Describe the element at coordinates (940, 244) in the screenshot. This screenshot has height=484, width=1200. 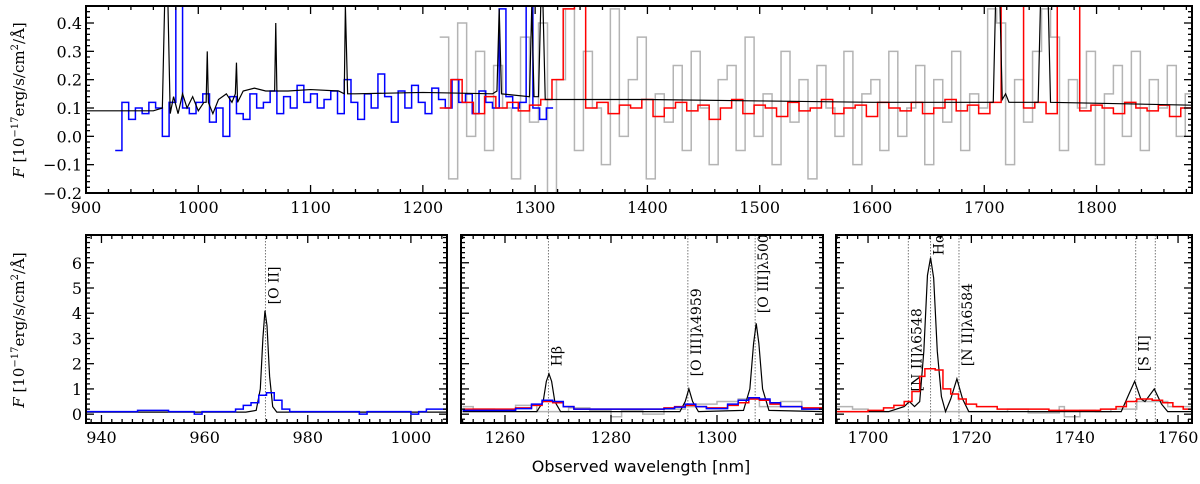
I see `emission-line-label: Hα` at that location.